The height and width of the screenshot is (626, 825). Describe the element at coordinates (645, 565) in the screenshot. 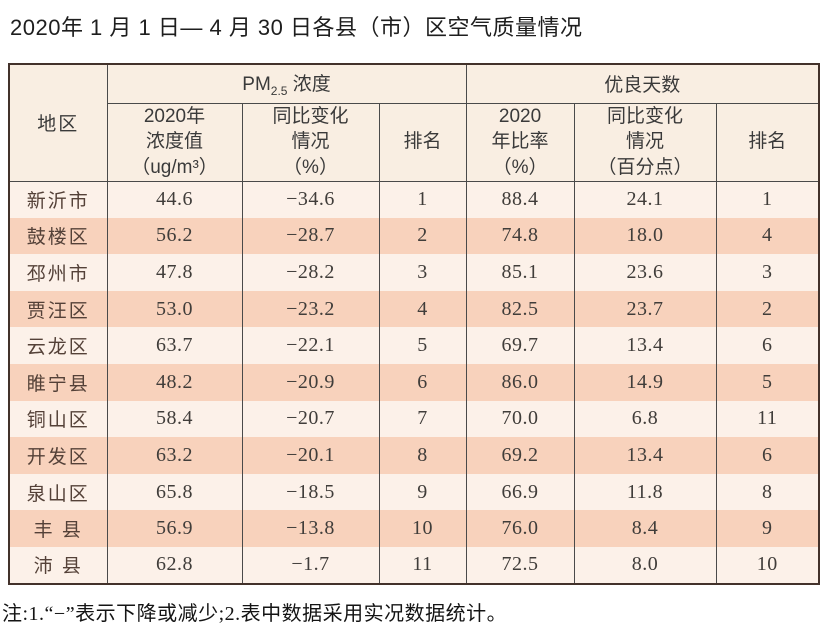

I see `cell-good-change: 8.0` at that location.